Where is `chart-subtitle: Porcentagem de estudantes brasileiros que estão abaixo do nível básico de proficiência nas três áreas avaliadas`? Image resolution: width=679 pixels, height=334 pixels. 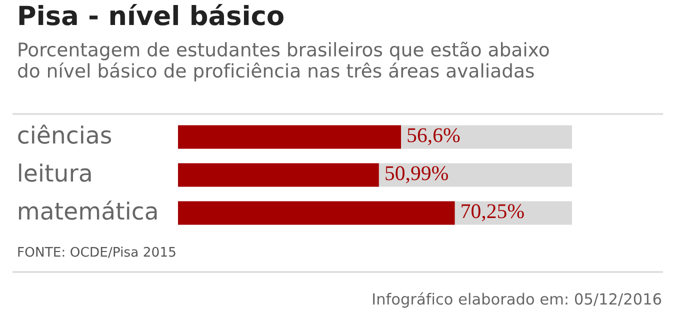
chart-subtitle: Porcentagem de estudantes brasileiros que estão abaixo do nível básico de proficiência nas três áreas avaliadas is located at coordinates (283, 62).